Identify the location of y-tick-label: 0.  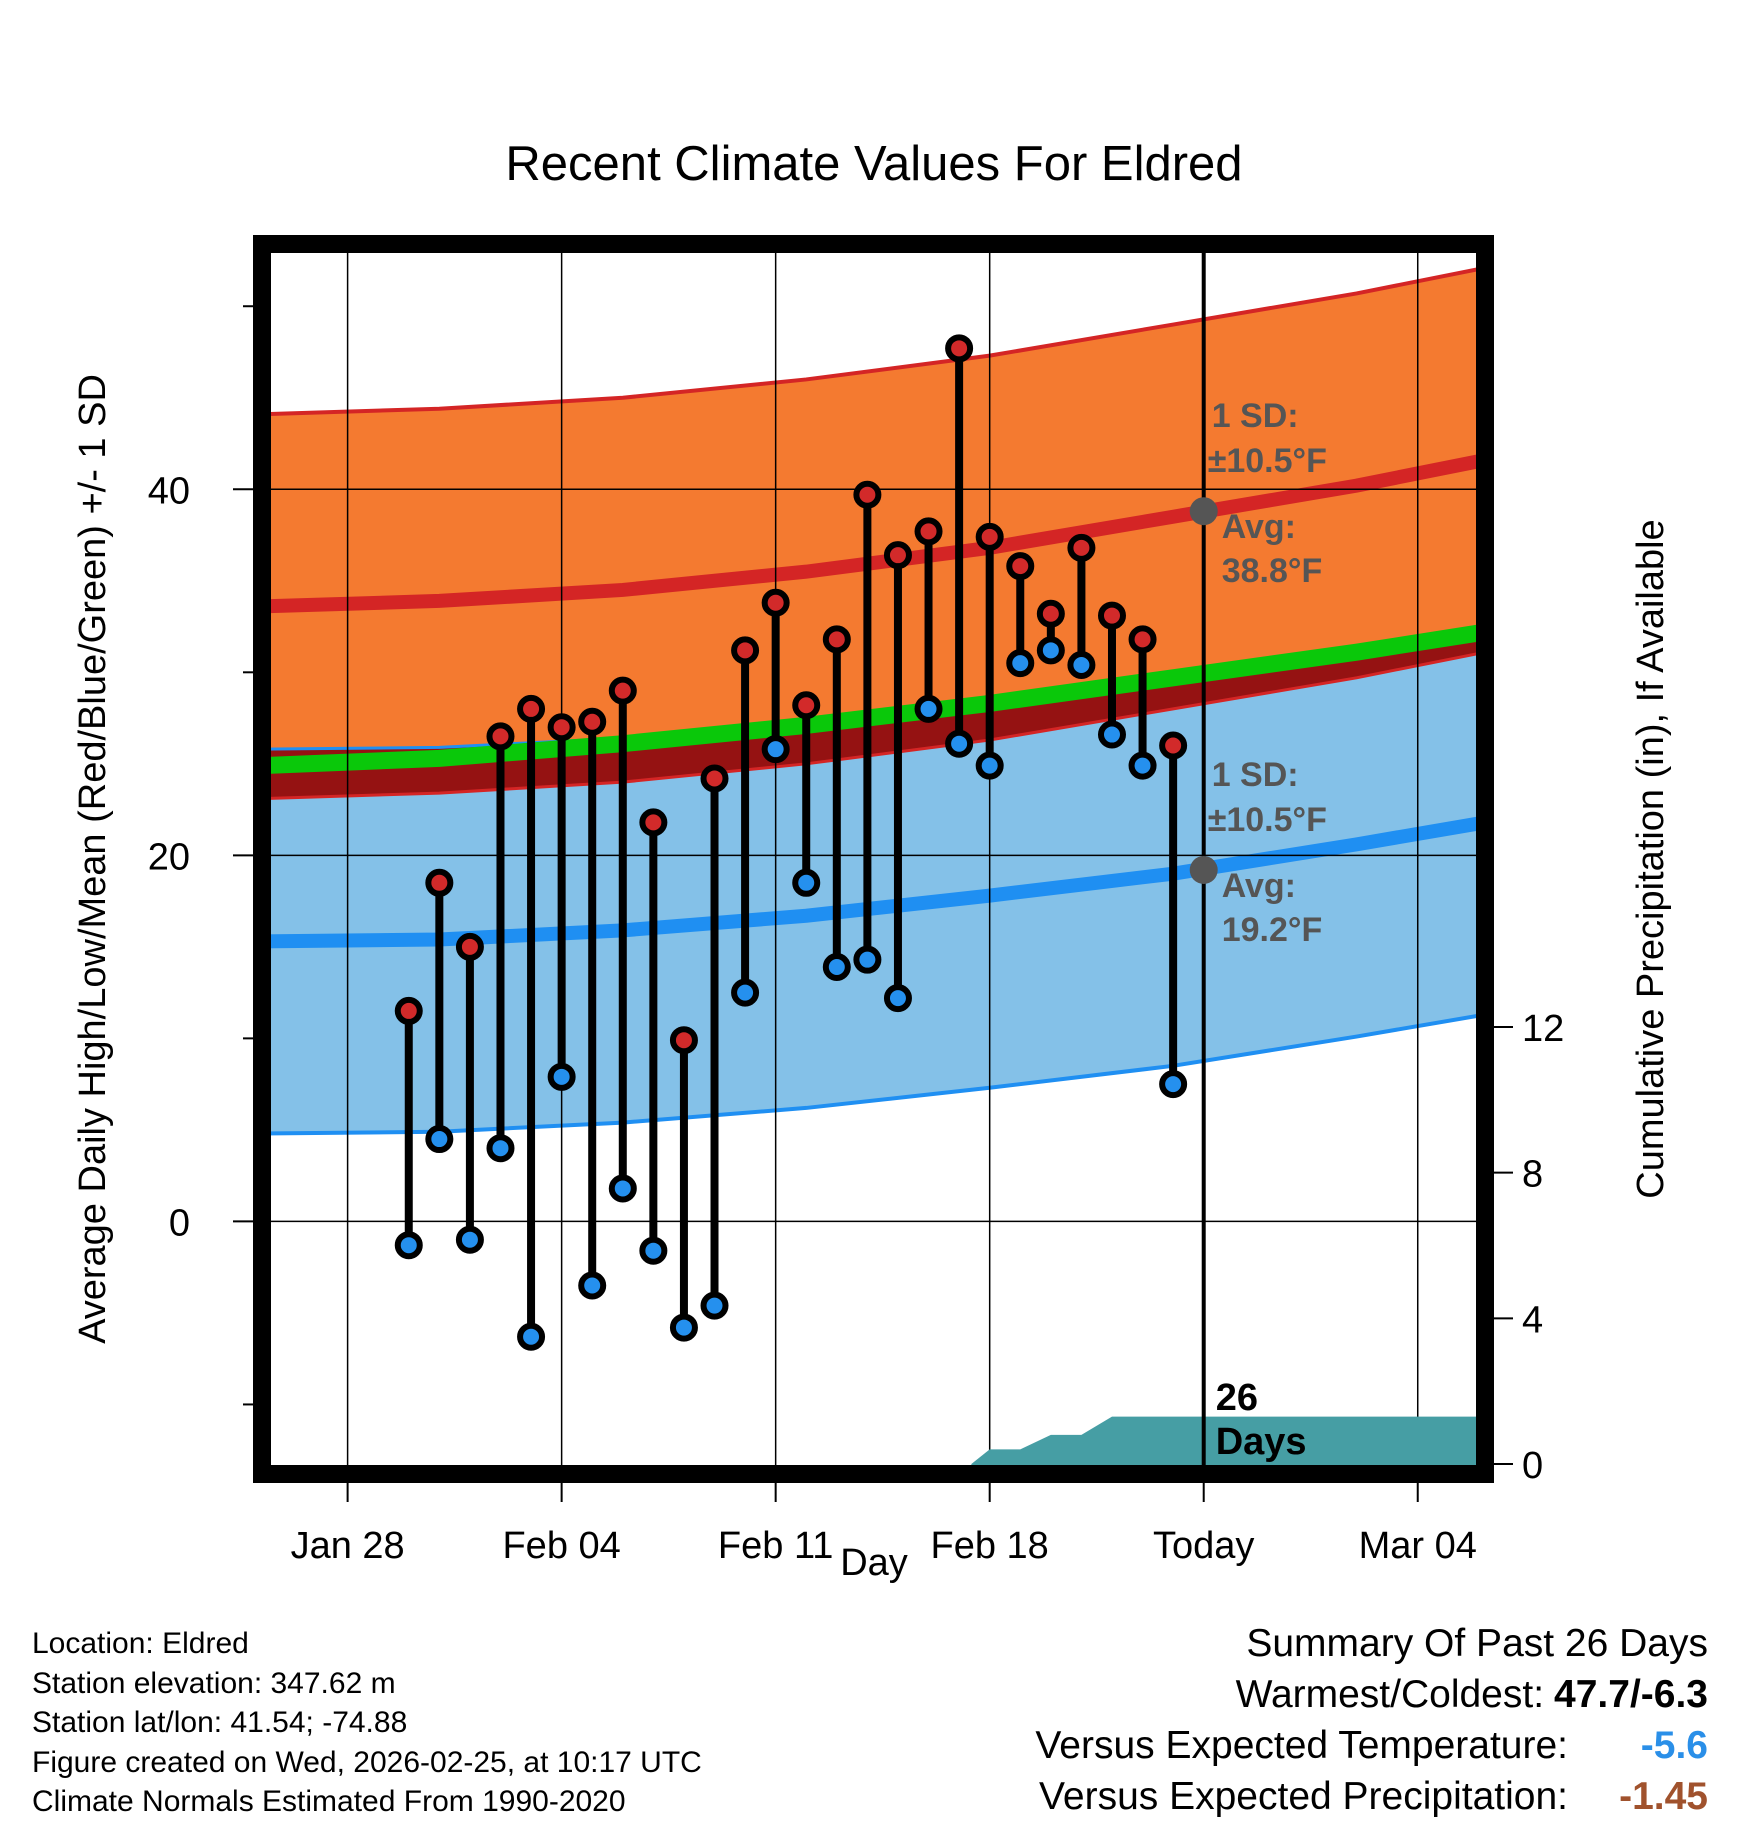
(179, 1223).